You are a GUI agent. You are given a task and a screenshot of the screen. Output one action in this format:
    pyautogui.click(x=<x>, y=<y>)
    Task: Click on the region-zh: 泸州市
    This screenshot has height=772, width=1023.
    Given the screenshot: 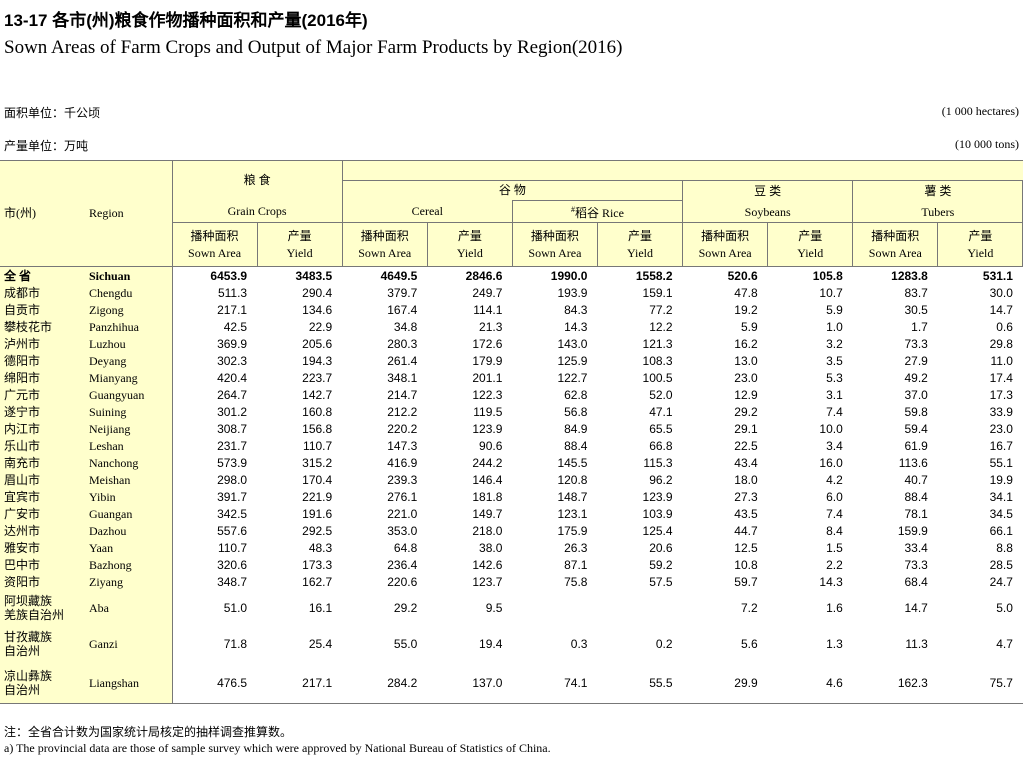 What is the action you would take?
    pyautogui.click(x=42, y=343)
    